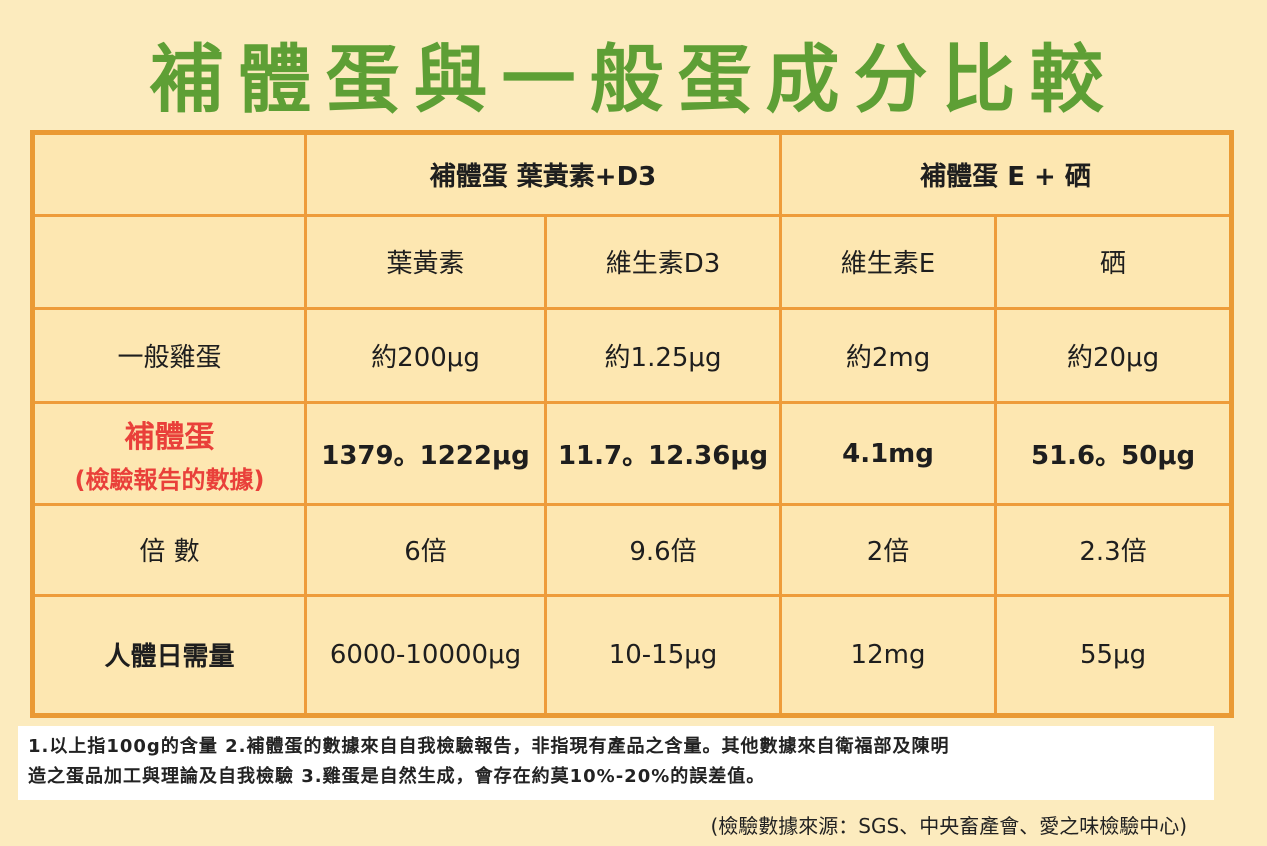 The height and width of the screenshot is (846, 1267). What do you see at coordinates (633, 80) in the screenshot?
I see `page-title: 補體蛋與一般蛋成分比較` at bounding box center [633, 80].